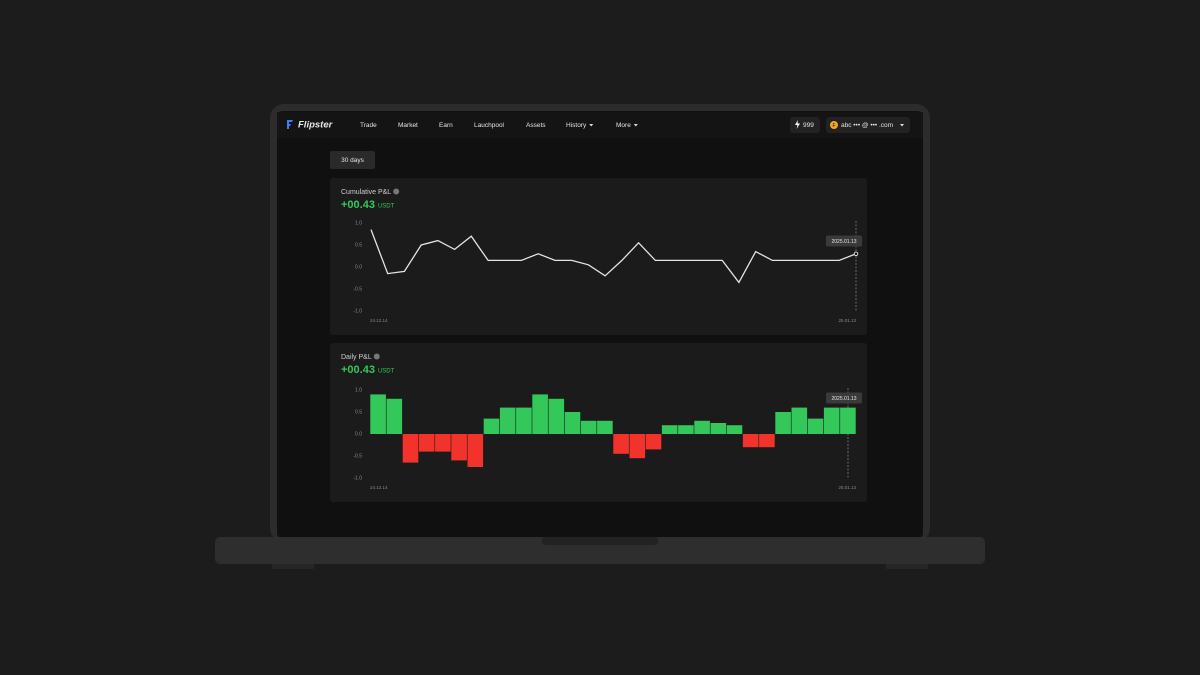  Describe the element at coordinates (446, 125) in the screenshot. I see `nav-item: Earn` at that location.